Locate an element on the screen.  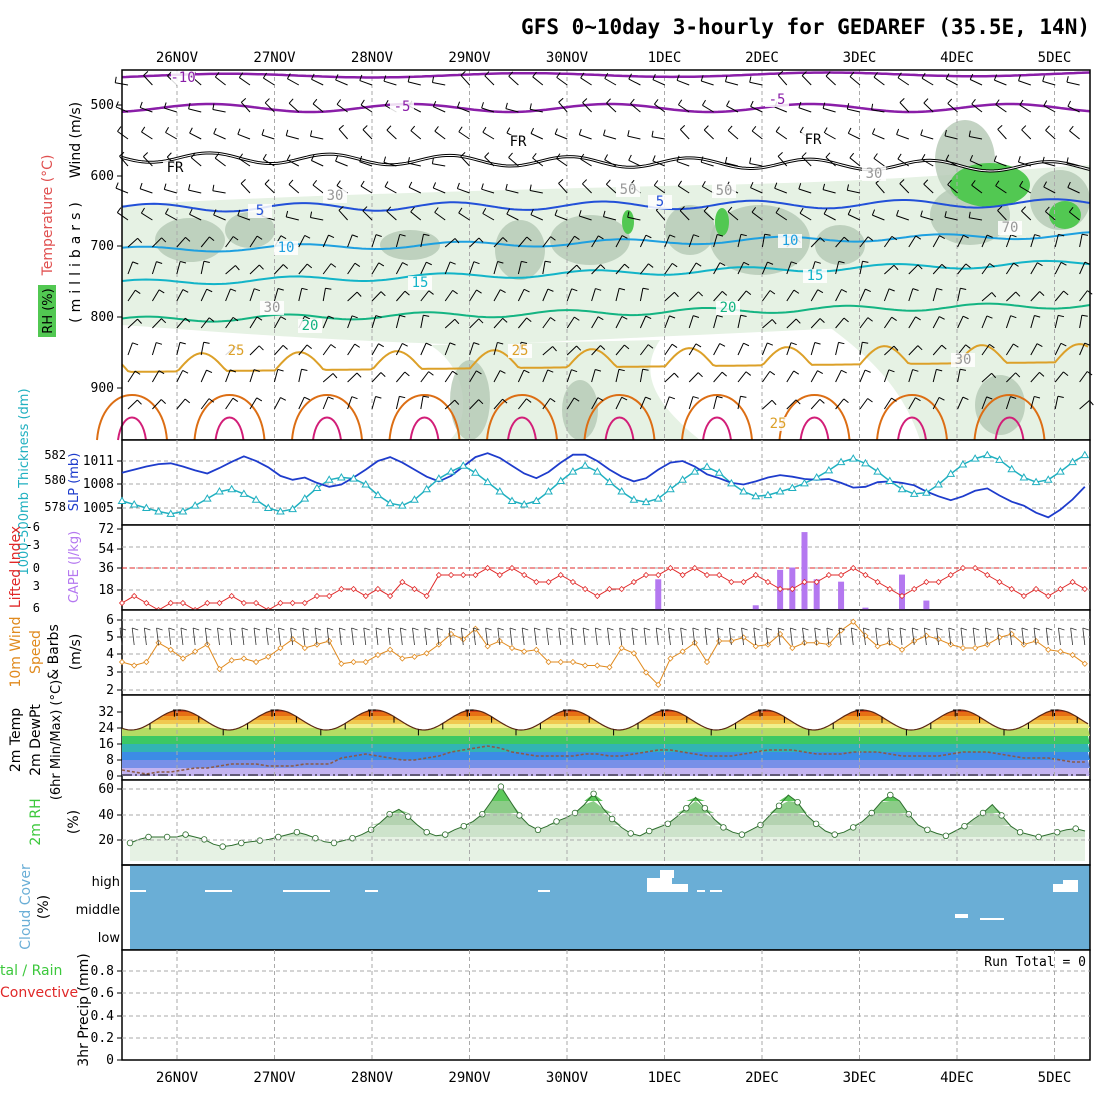
wind10m-tick-label: 3 is located at coordinates (110, 672).